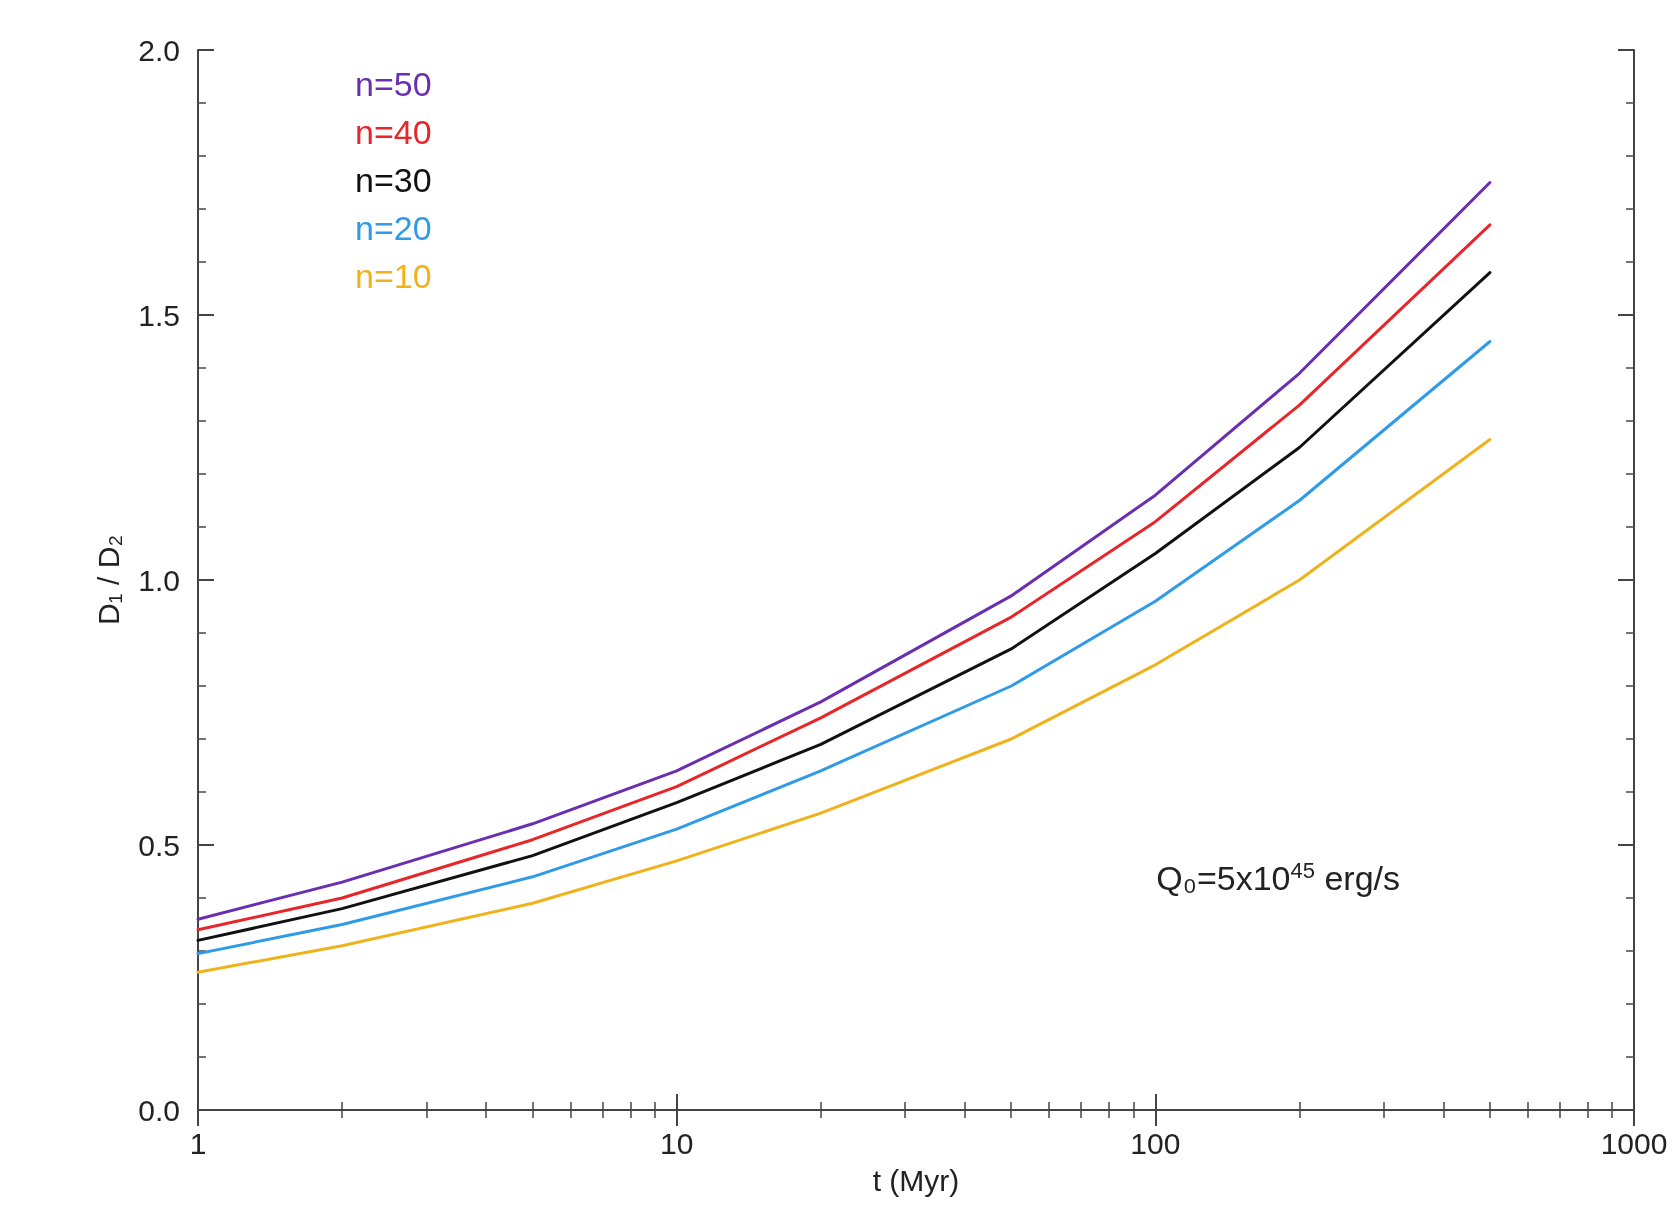  What do you see at coordinates (159, 50) in the screenshot?
I see `y-tick-label: 2.0` at bounding box center [159, 50].